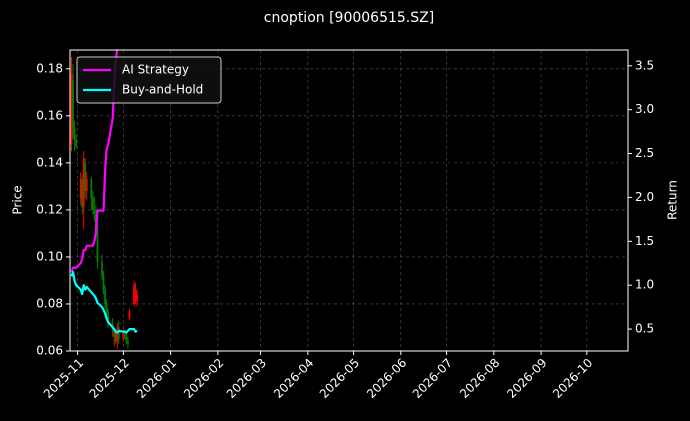 This screenshot has height=421, width=690. What do you see at coordinates (644, 197) in the screenshot?
I see `y2-tick-label: 2.0` at bounding box center [644, 197].